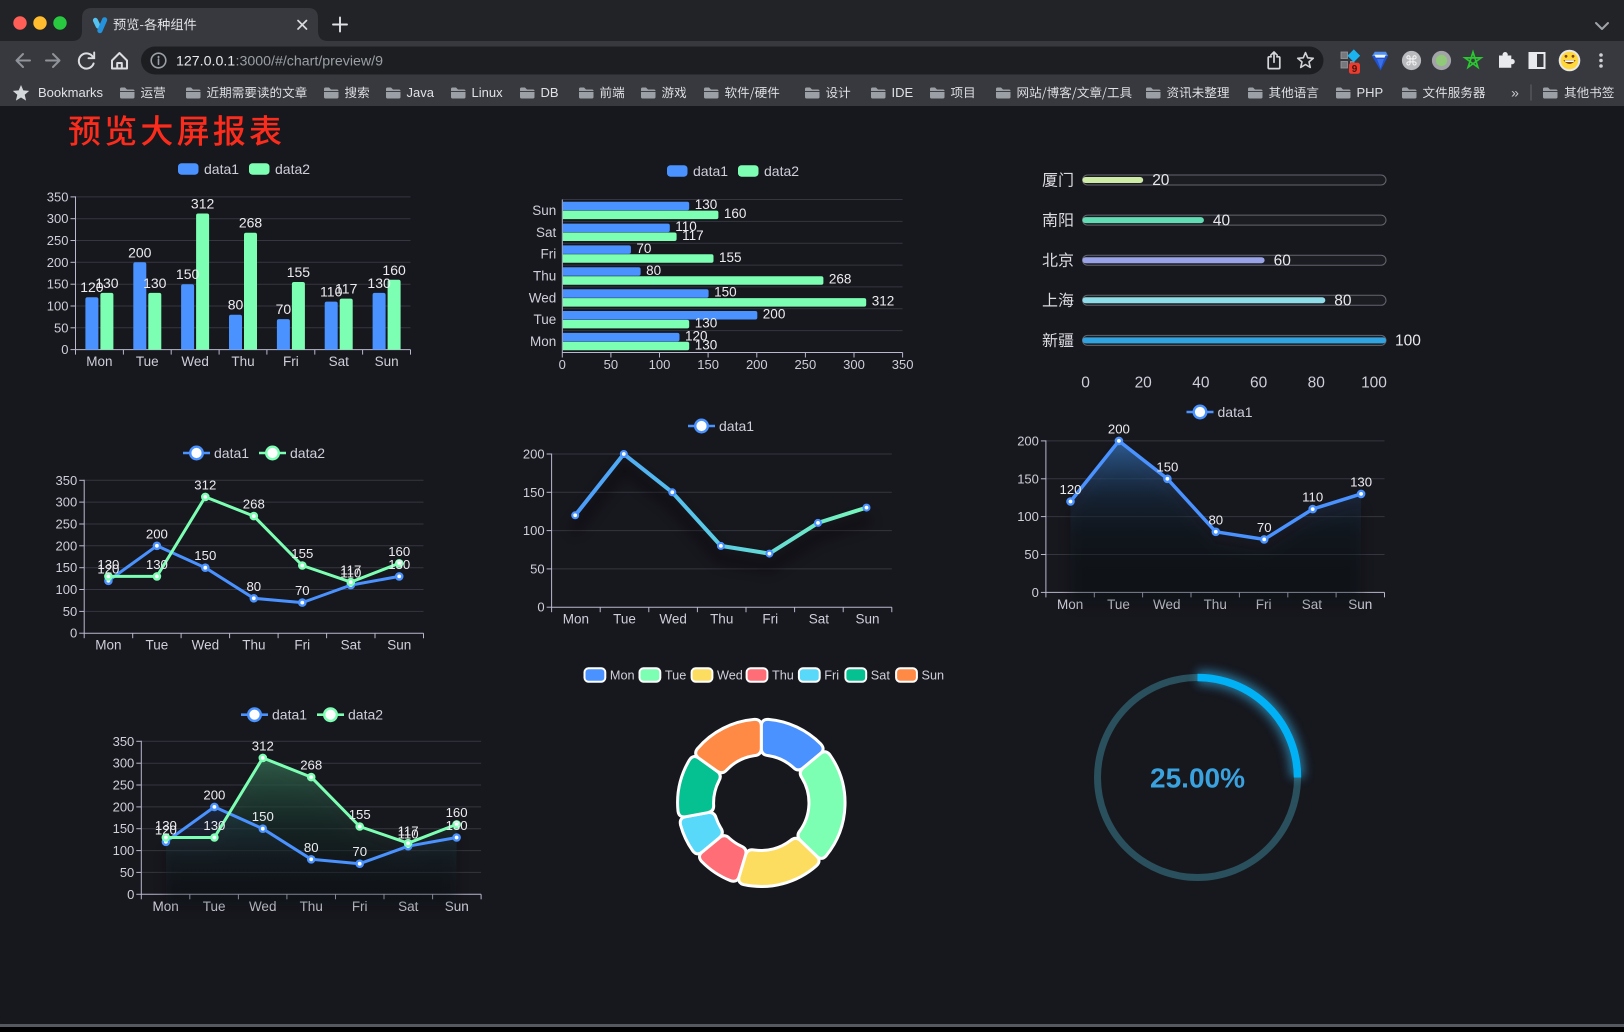  I want to click on svg-text: :3000/#/chart/preview/9, so click(310, 62).